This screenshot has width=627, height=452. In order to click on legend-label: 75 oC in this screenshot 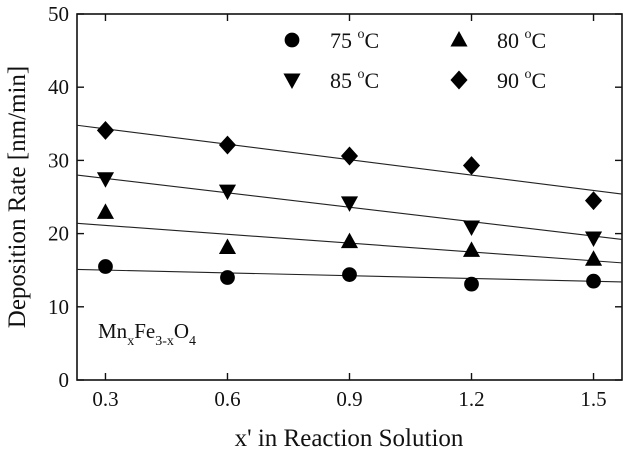, I will do `click(354, 40)`.